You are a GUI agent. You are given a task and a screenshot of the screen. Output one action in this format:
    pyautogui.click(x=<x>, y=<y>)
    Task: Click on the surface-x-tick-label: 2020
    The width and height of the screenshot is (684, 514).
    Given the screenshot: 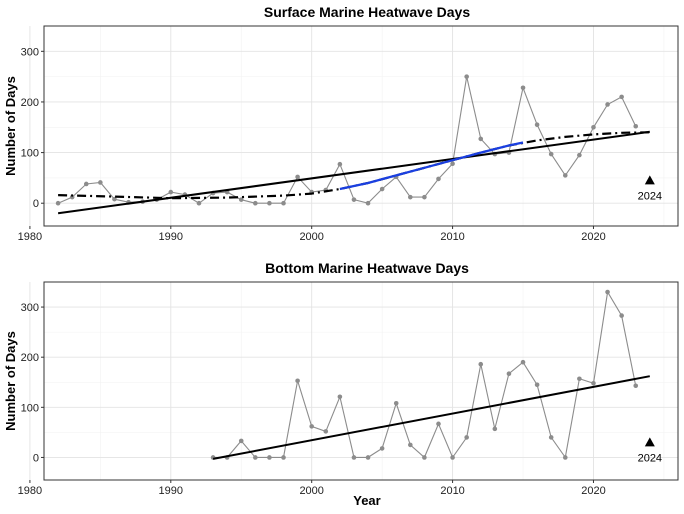 What is the action you would take?
    pyautogui.click(x=593, y=237)
    